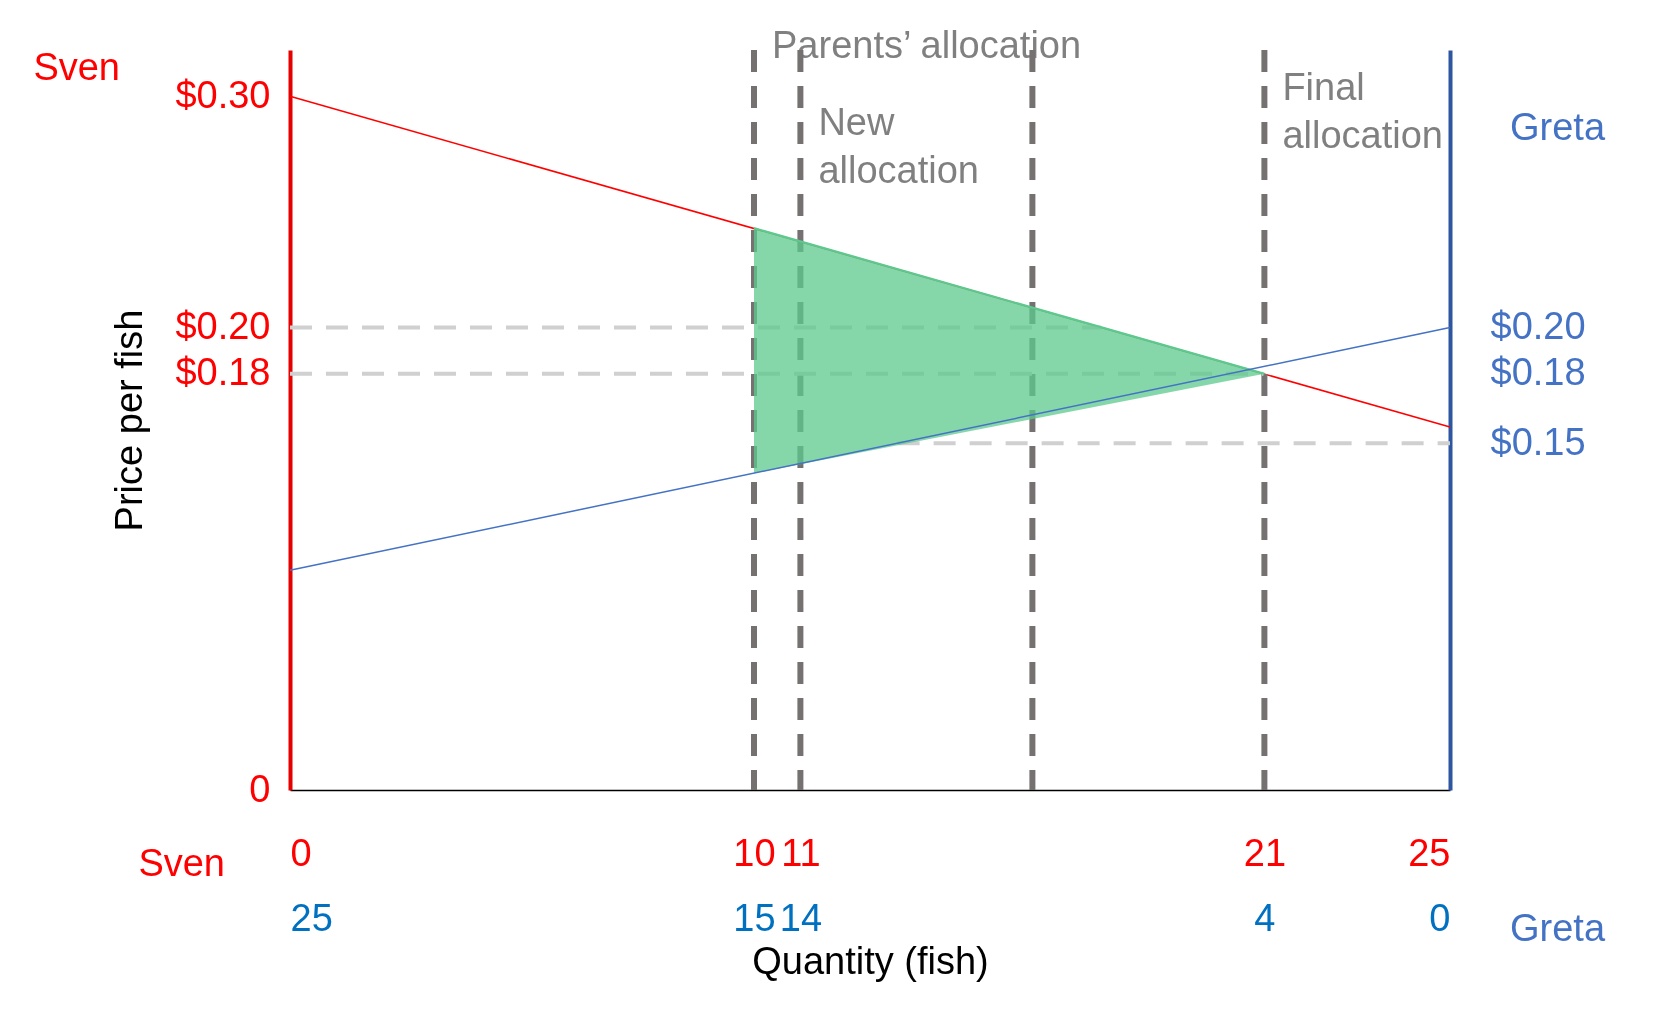  I want to click on x2-tick-label: 14, so click(801, 917).